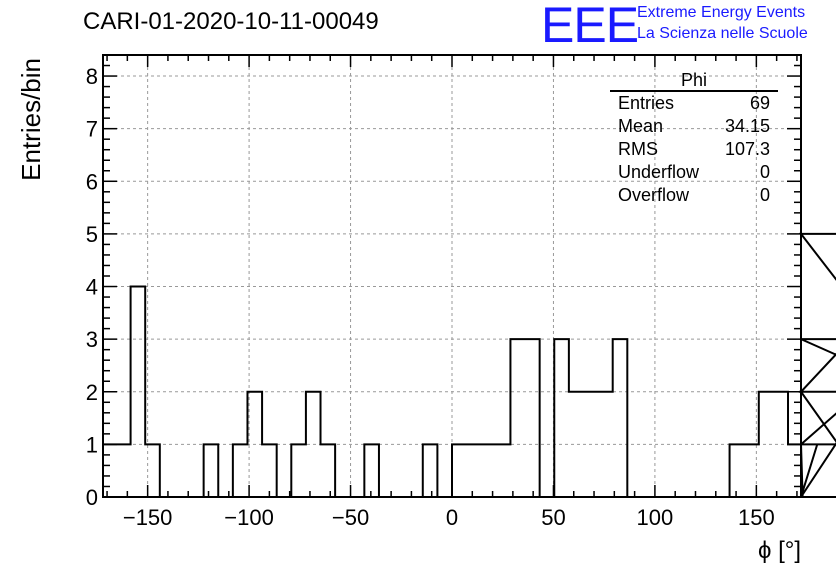 This screenshot has height=572, width=836. I want to click on y-axis-label: Entries/bin, so click(31, 119).